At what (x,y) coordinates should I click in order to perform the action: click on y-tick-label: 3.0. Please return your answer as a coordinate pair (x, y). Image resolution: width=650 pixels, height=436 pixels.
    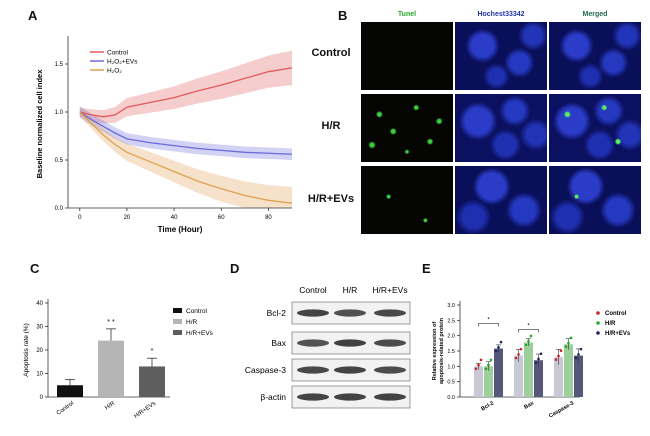
    Looking at the image, I should click on (451, 306).